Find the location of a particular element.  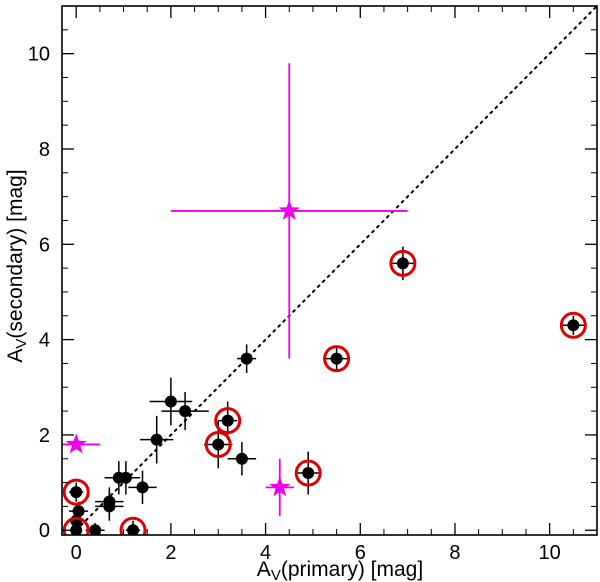

x-tick-label: 6 is located at coordinates (360, 553).